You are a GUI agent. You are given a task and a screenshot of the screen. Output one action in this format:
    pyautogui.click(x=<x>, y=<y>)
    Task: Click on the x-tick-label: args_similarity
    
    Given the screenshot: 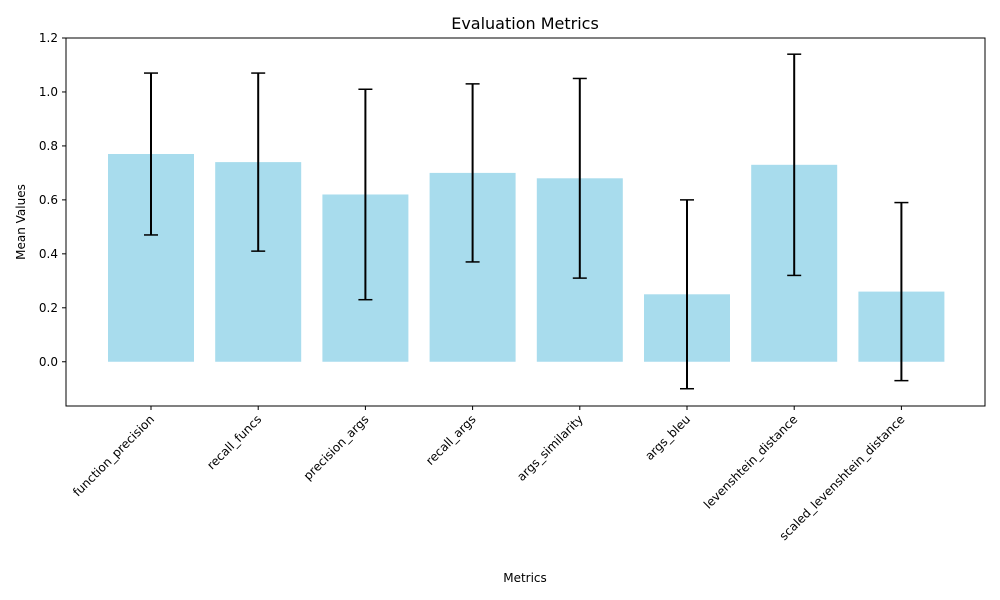 What is the action you would take?
    pyautogui.click(x=550, y=448)
    